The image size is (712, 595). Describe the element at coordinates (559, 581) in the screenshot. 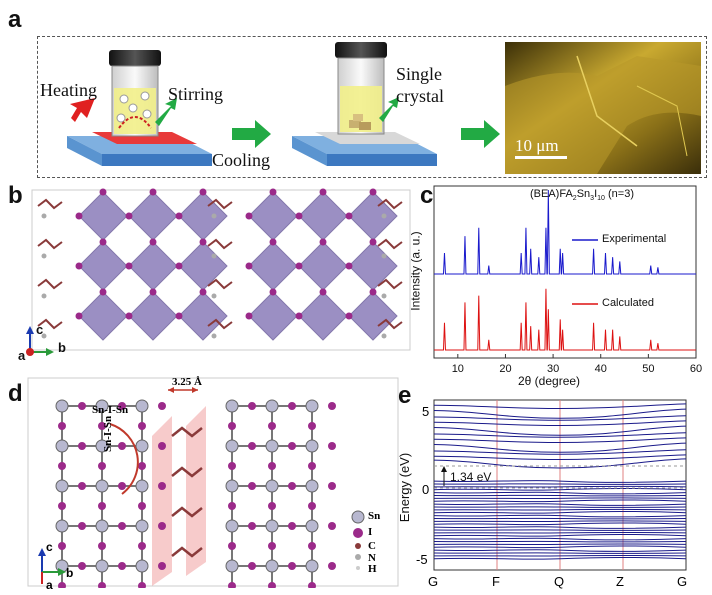

I see `kpoint-q: Q` at that location.